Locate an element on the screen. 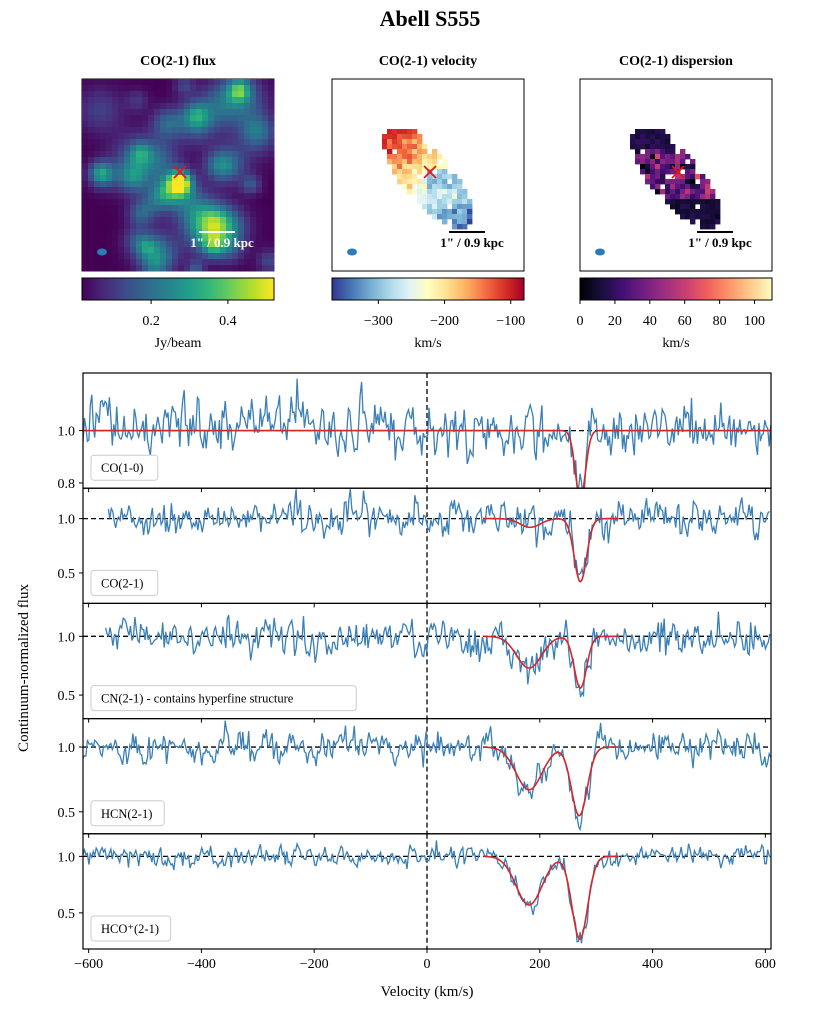  spectrum-legend is located at coordinates (124, 582).